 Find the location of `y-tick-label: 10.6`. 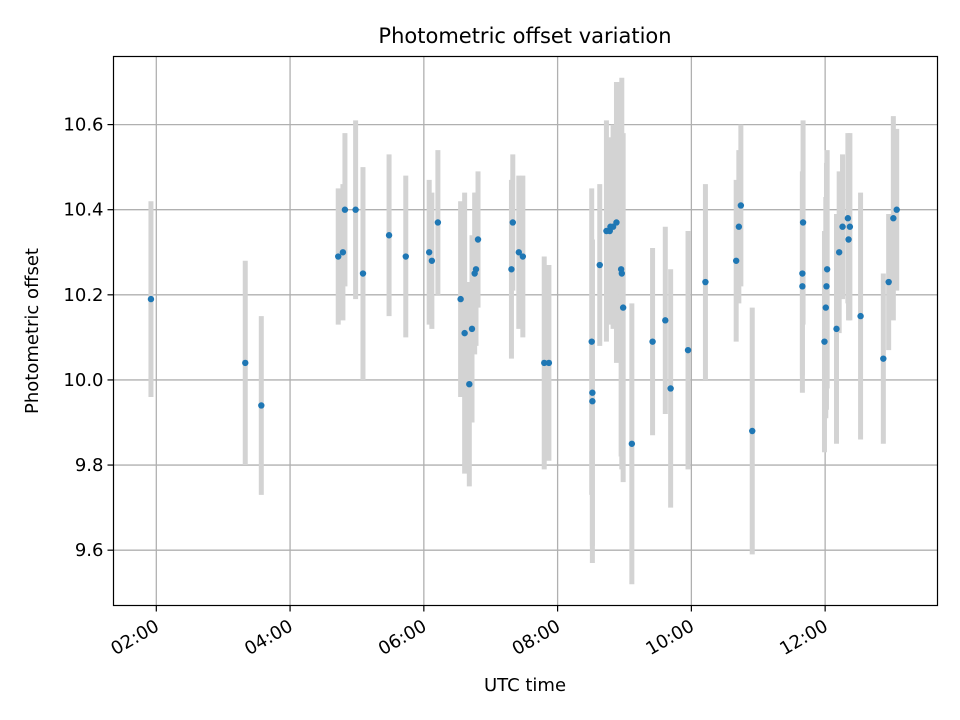

y-tick-label: 10.6 is located at coordinates (83, 125).